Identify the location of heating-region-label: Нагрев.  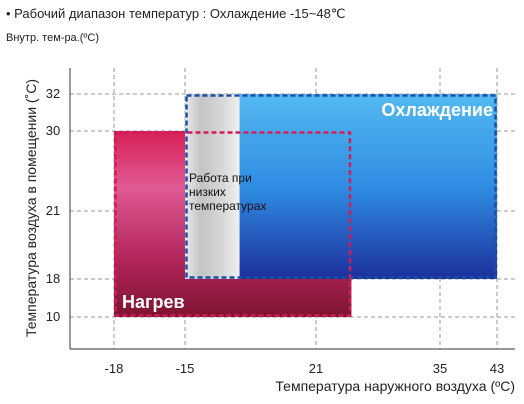
(153, 302).